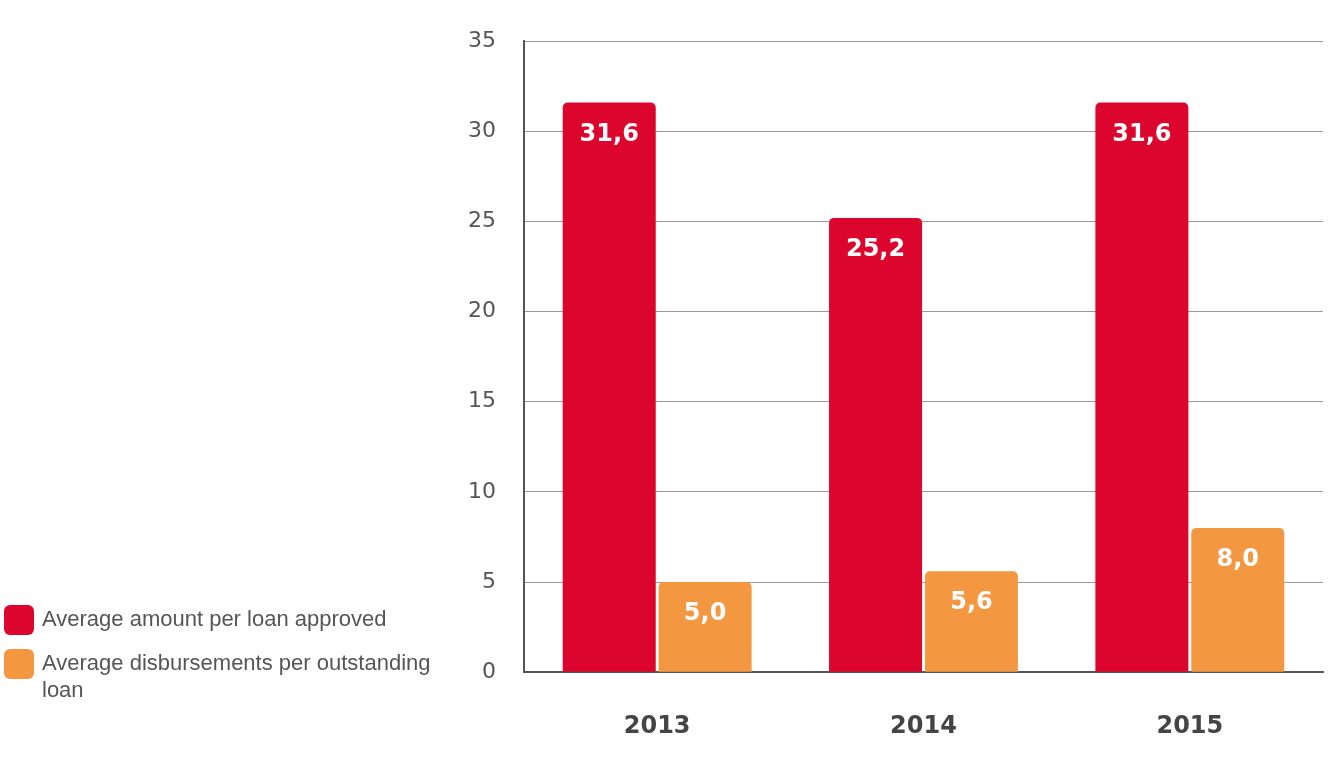  Describe the element at coordinates (237, 676) in the screenshot. I see `legend-label: Average disbursements per outstanding loan` at that location.